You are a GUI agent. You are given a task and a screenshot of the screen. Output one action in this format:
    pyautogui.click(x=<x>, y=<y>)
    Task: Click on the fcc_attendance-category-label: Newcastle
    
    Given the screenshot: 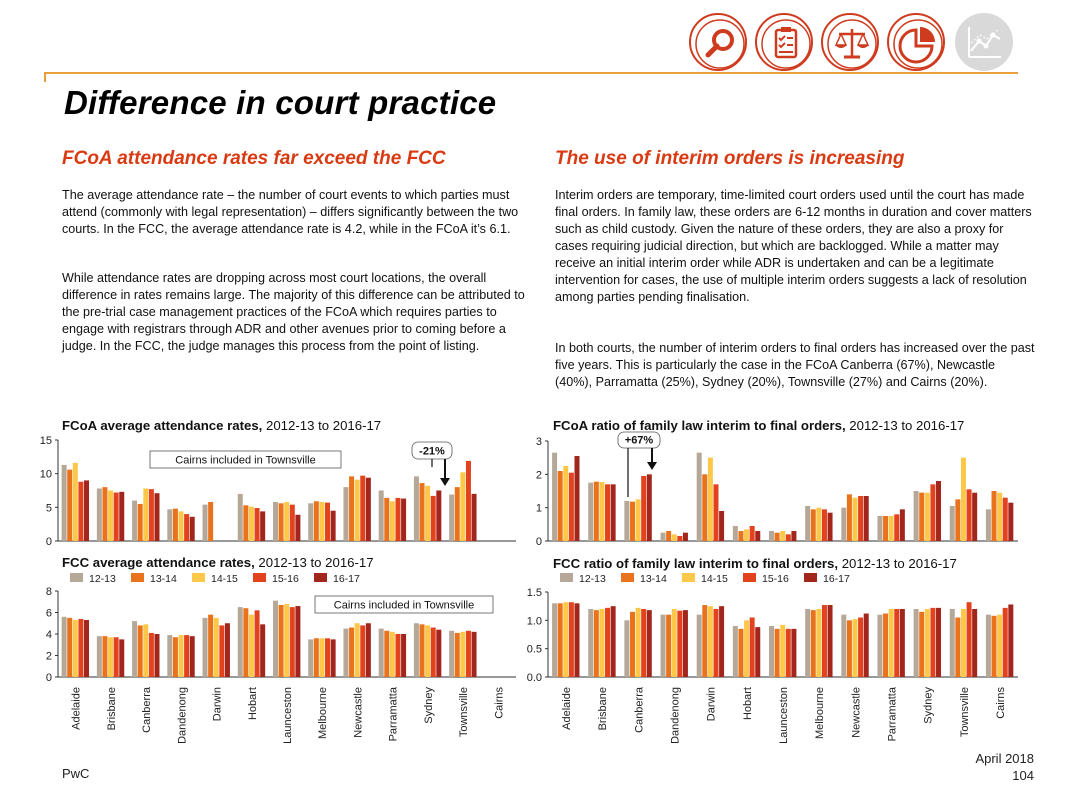 What is the action you would take?
    pyautogui.click(x=358, y=712)
    